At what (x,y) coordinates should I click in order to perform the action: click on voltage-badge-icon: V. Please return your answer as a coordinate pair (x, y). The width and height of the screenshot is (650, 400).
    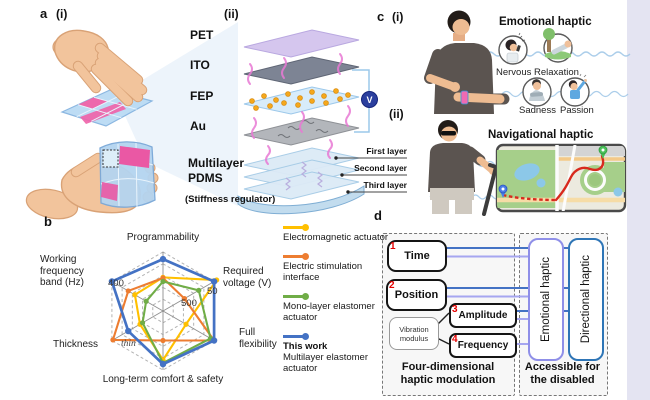
    Looking at the image, I should click on (369, 99).